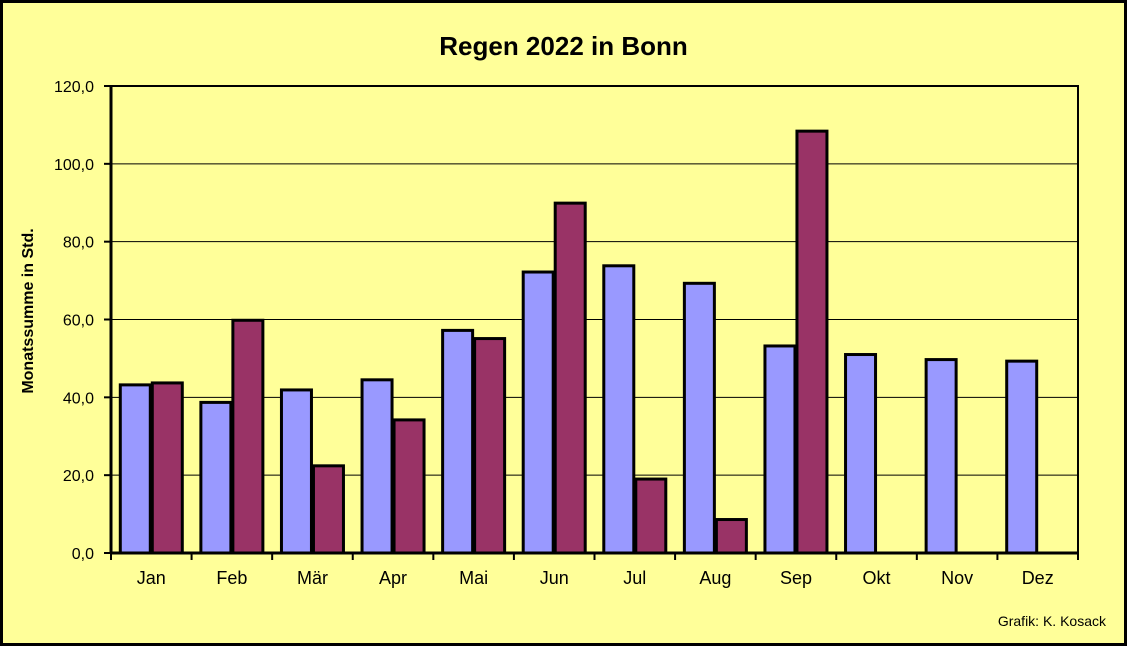  Describe the element at coordinates (554, 578) in the screenshot. I see `x-tick-label: Jun` at that location.